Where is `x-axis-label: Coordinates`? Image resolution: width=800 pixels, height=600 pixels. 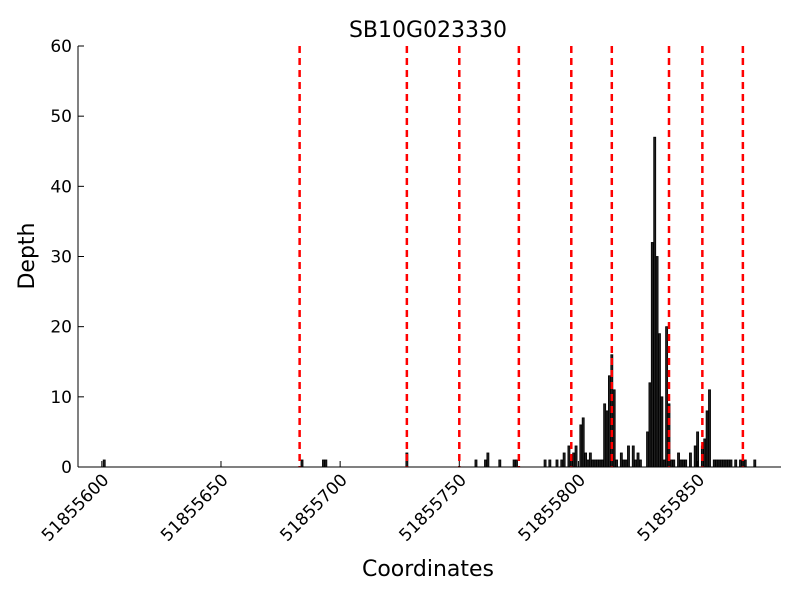 x-axis-label: Coordinates is located at coordinates (428, 569).